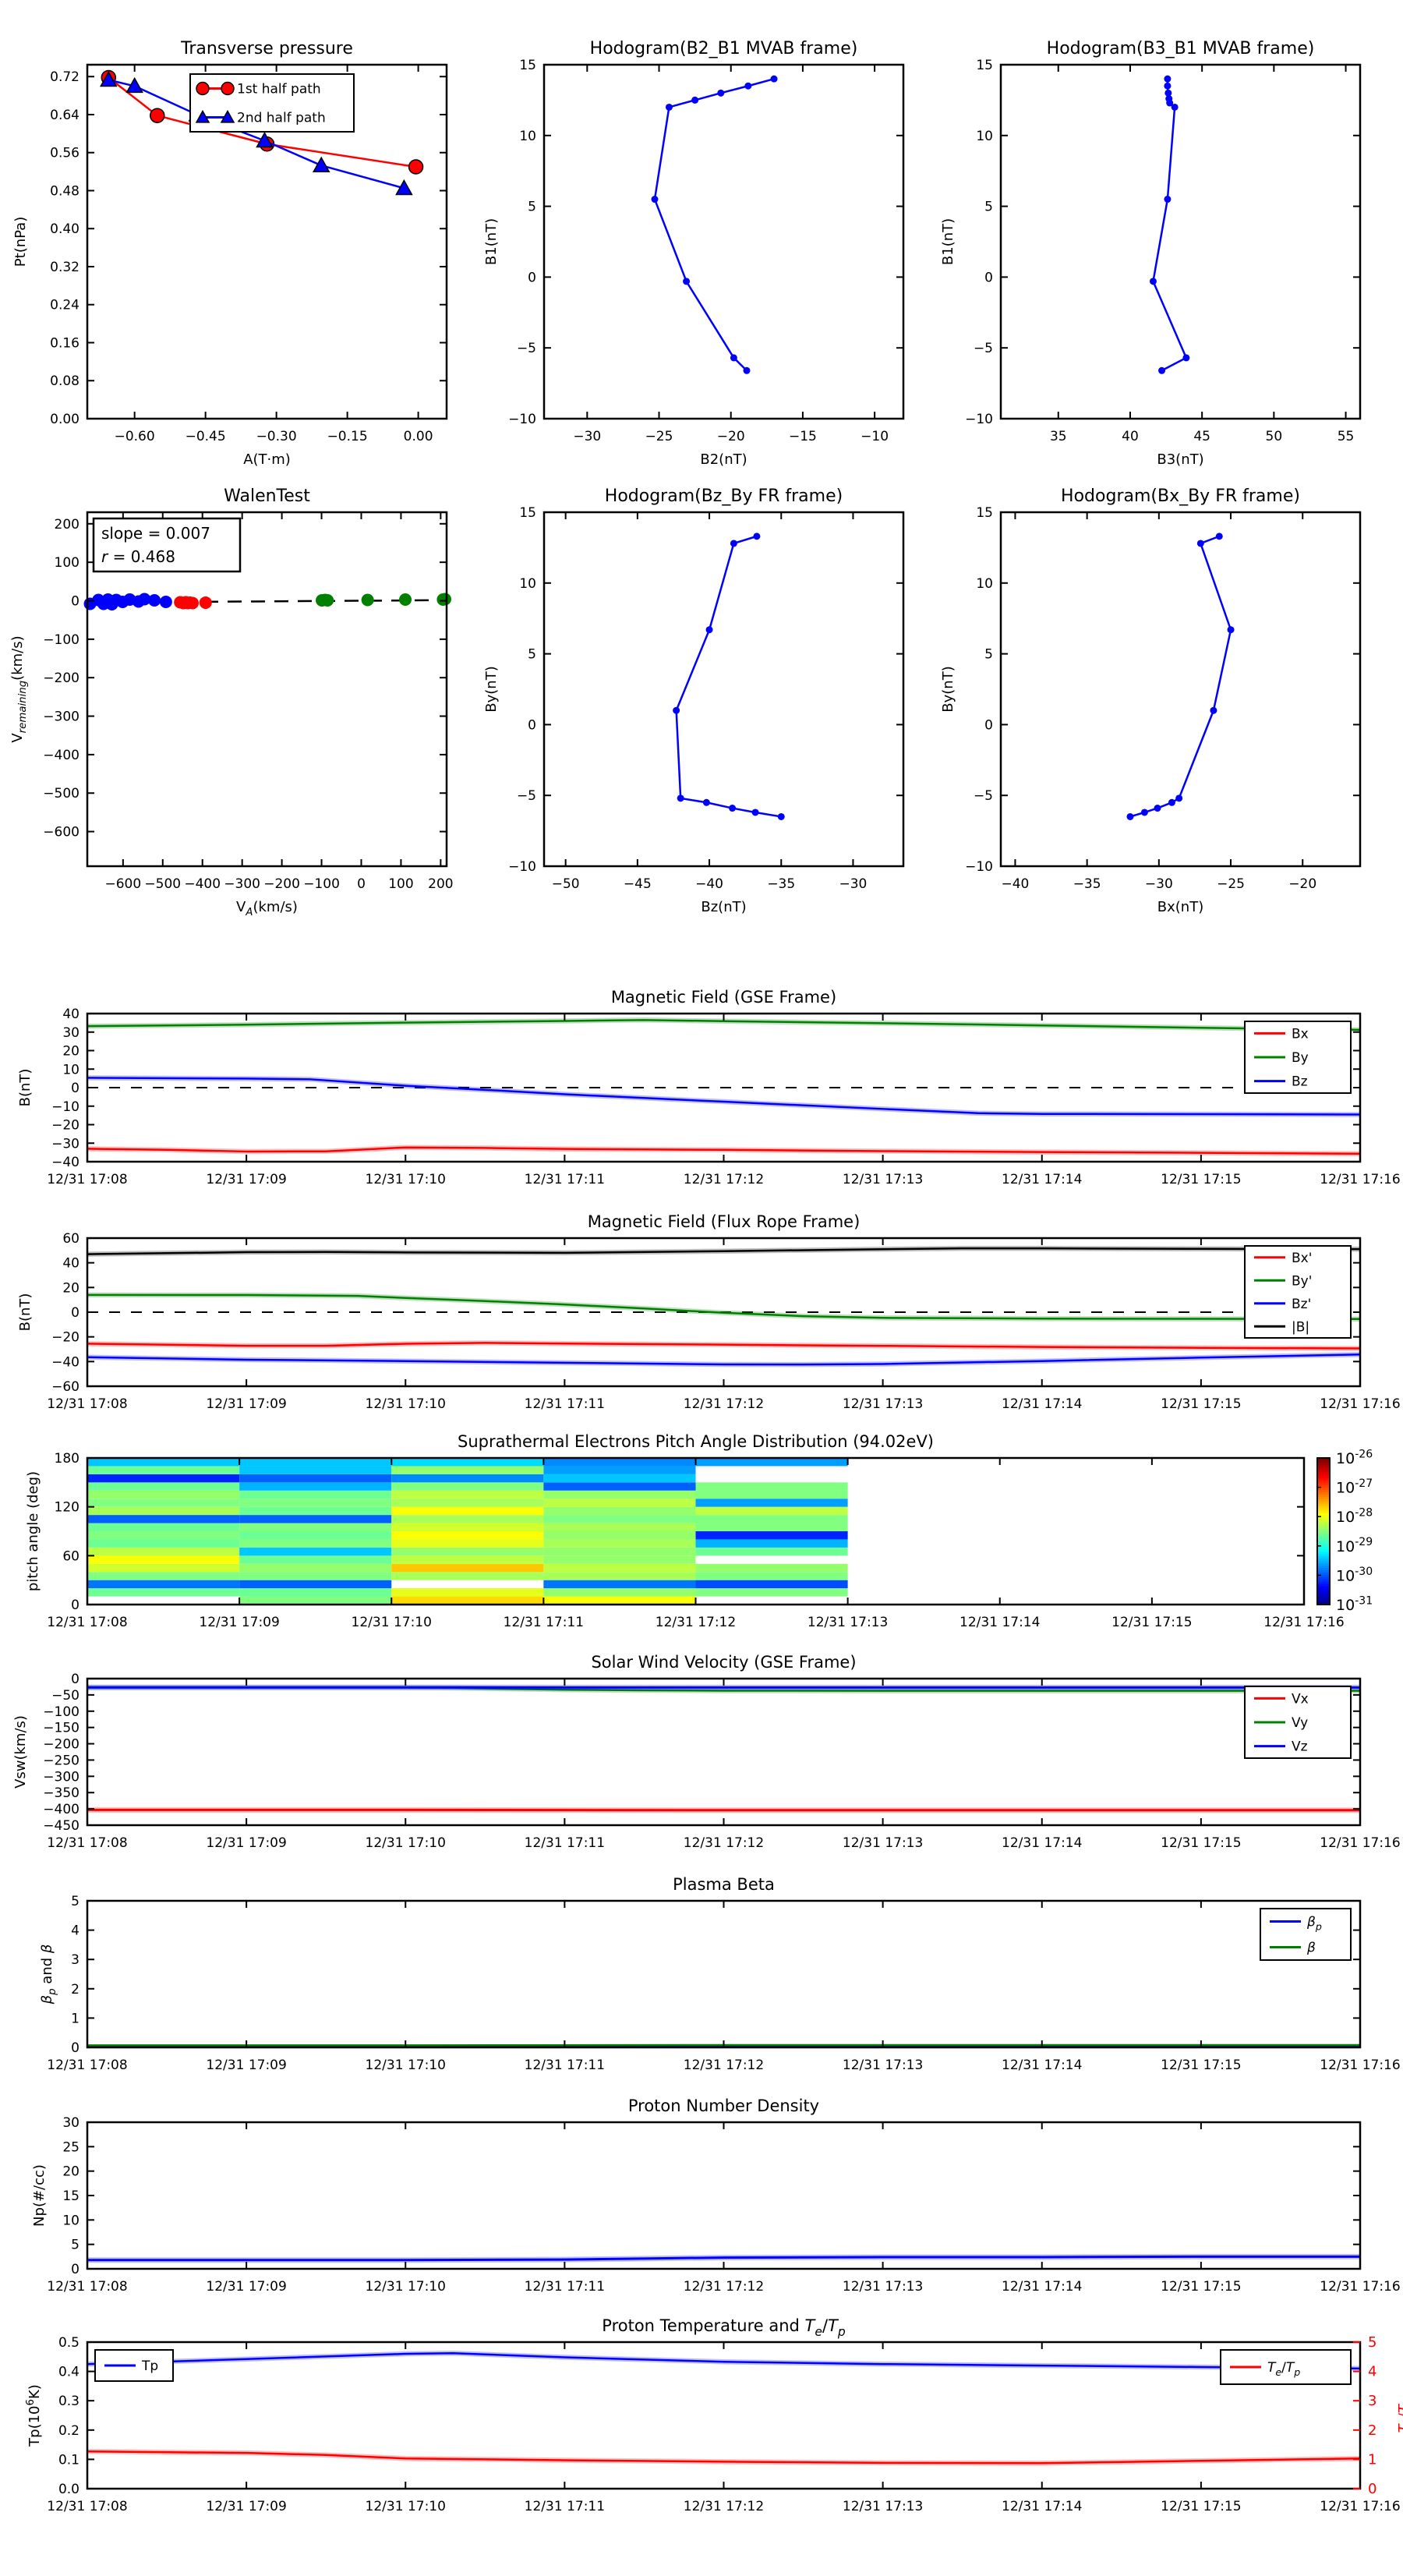 This screenshot has width=1403, height=2576. I want to click on plot-title: Solar Wind Velocity (GSE Frame), so click(723, 1662).